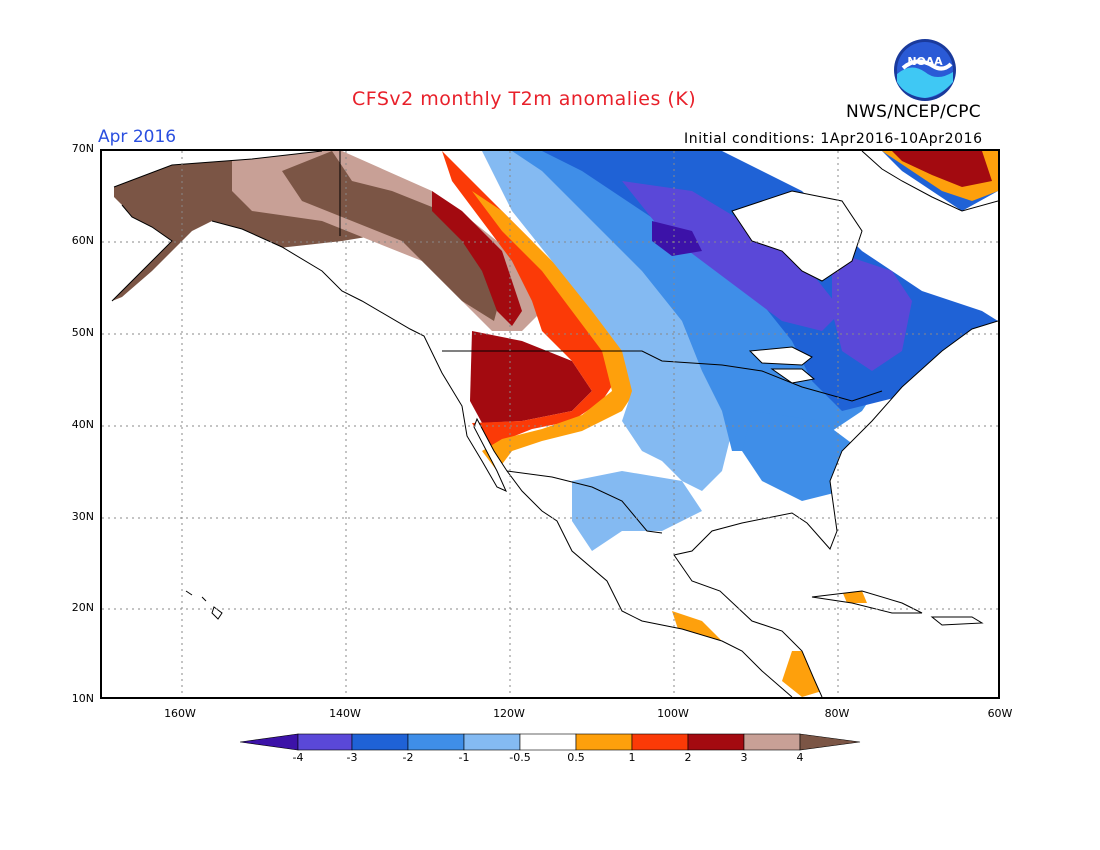  What do you see at coordinates (576, 757) in the screenshot?
I see `legend-label-05: 0.5` at bounding box center [576, 757].